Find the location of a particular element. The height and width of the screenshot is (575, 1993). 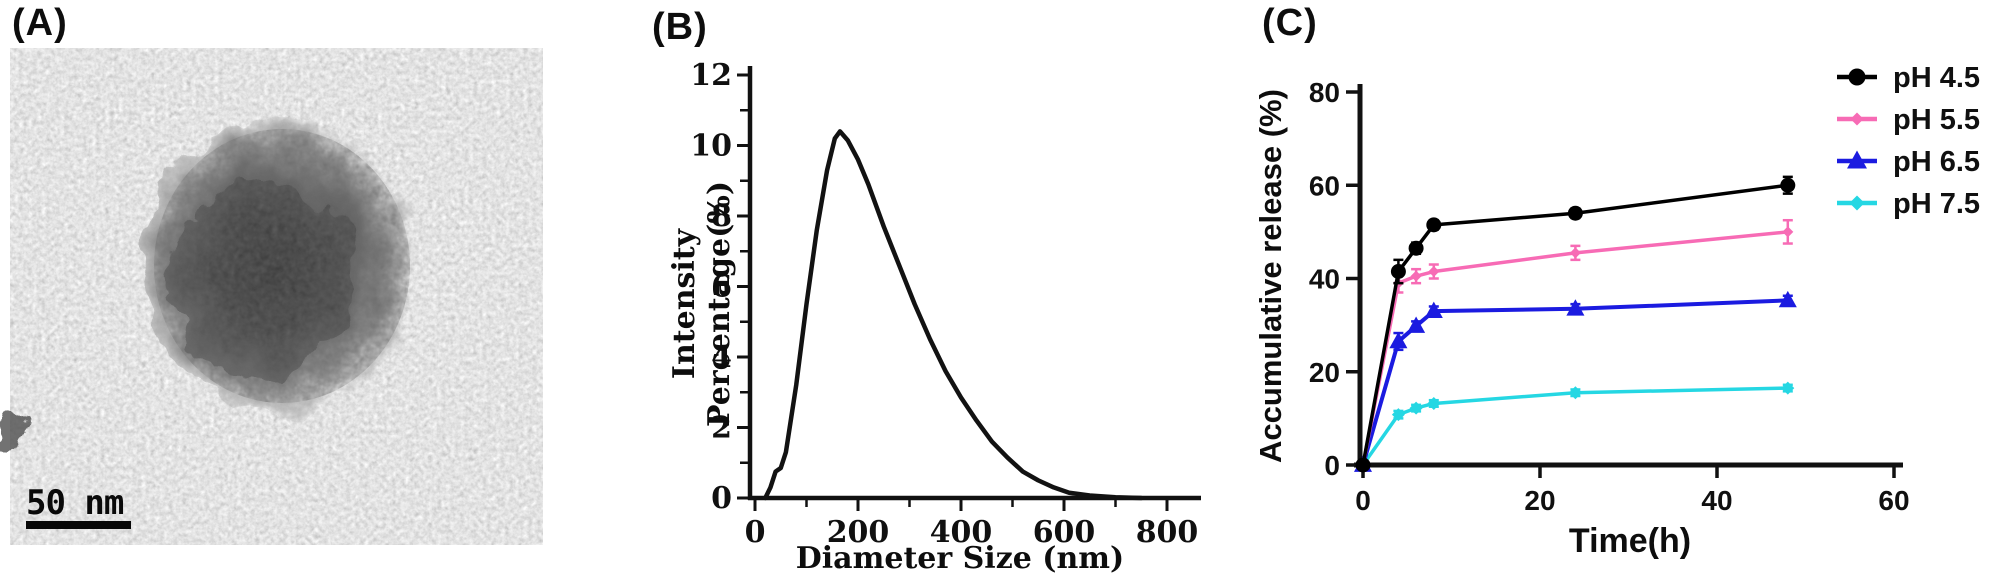

series-ph-7.5 is located at coordinates (1574, 426).